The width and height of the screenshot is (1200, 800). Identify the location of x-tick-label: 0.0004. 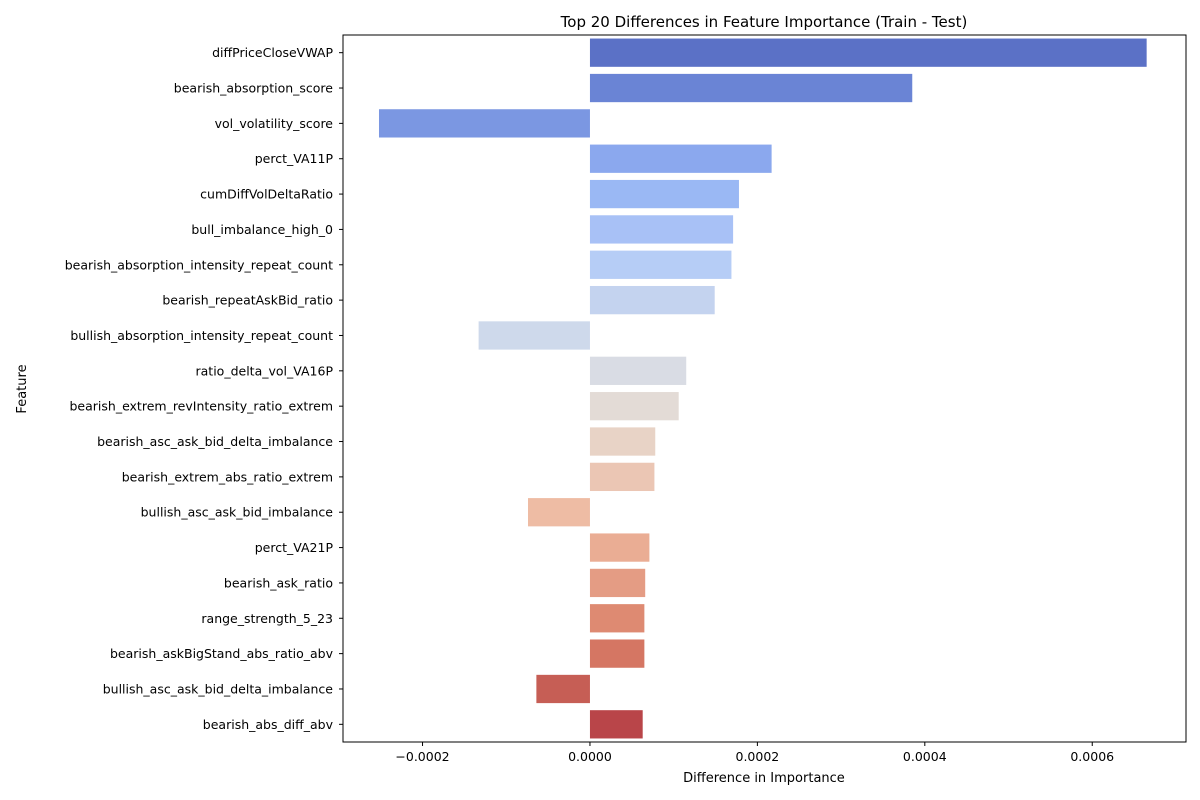
(925, 756).